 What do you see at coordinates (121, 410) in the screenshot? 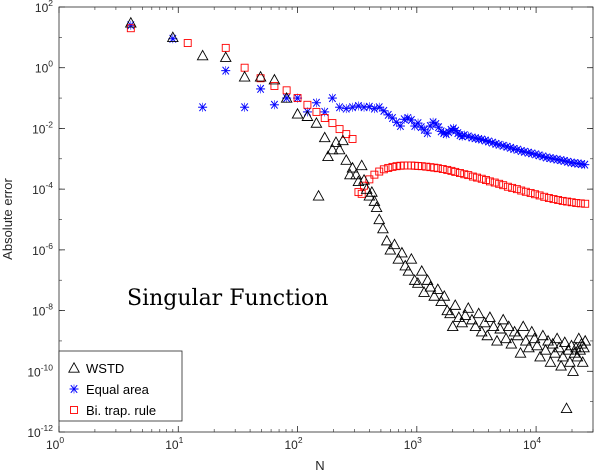
I see `legend-label: Bi. trap. rule` at bounding box center [121, 410].